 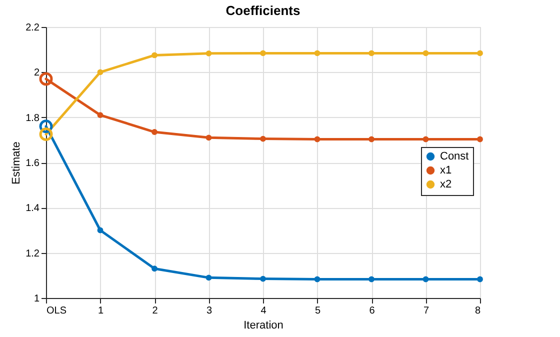 What do you see at coordinates (454, 156) in the screenshot?
I see `legend-label: Const` at bounding box center [454, 156].